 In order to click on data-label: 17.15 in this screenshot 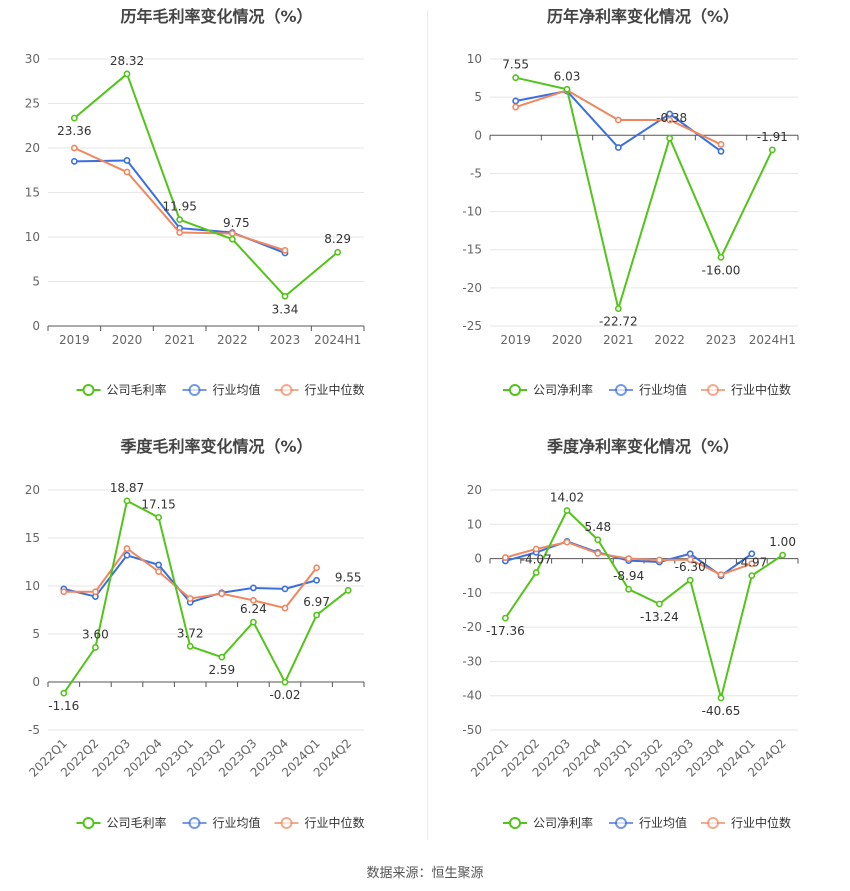, I will do `click(158, 504)`.